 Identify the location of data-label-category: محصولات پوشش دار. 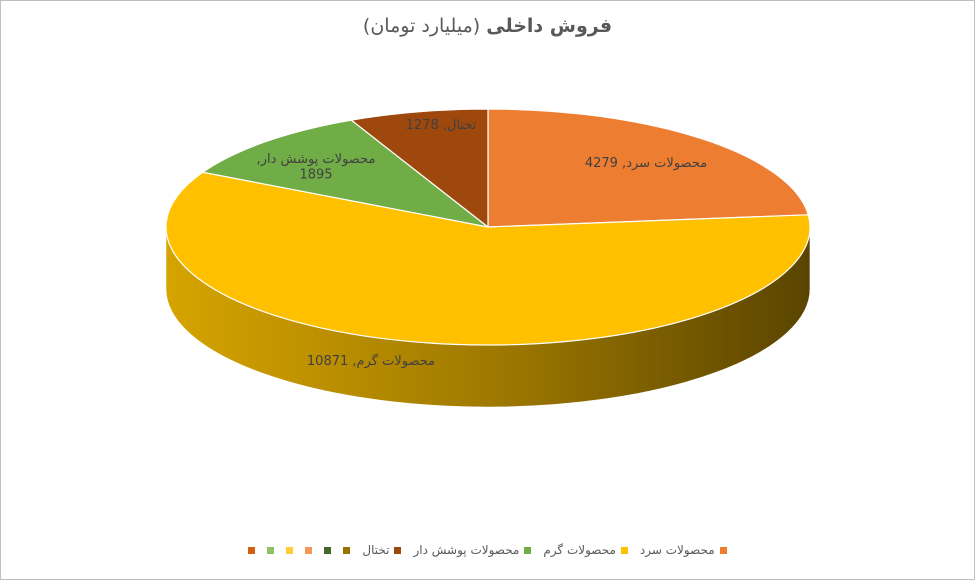
(318, 159).